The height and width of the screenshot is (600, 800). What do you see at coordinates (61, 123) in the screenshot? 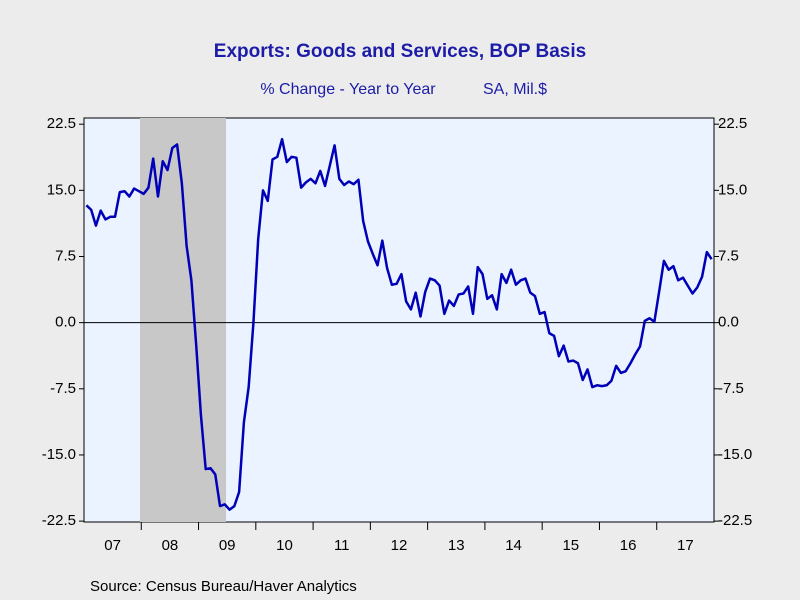
I see `y-tick-label: 22.5` at bounding box center [61, 123].